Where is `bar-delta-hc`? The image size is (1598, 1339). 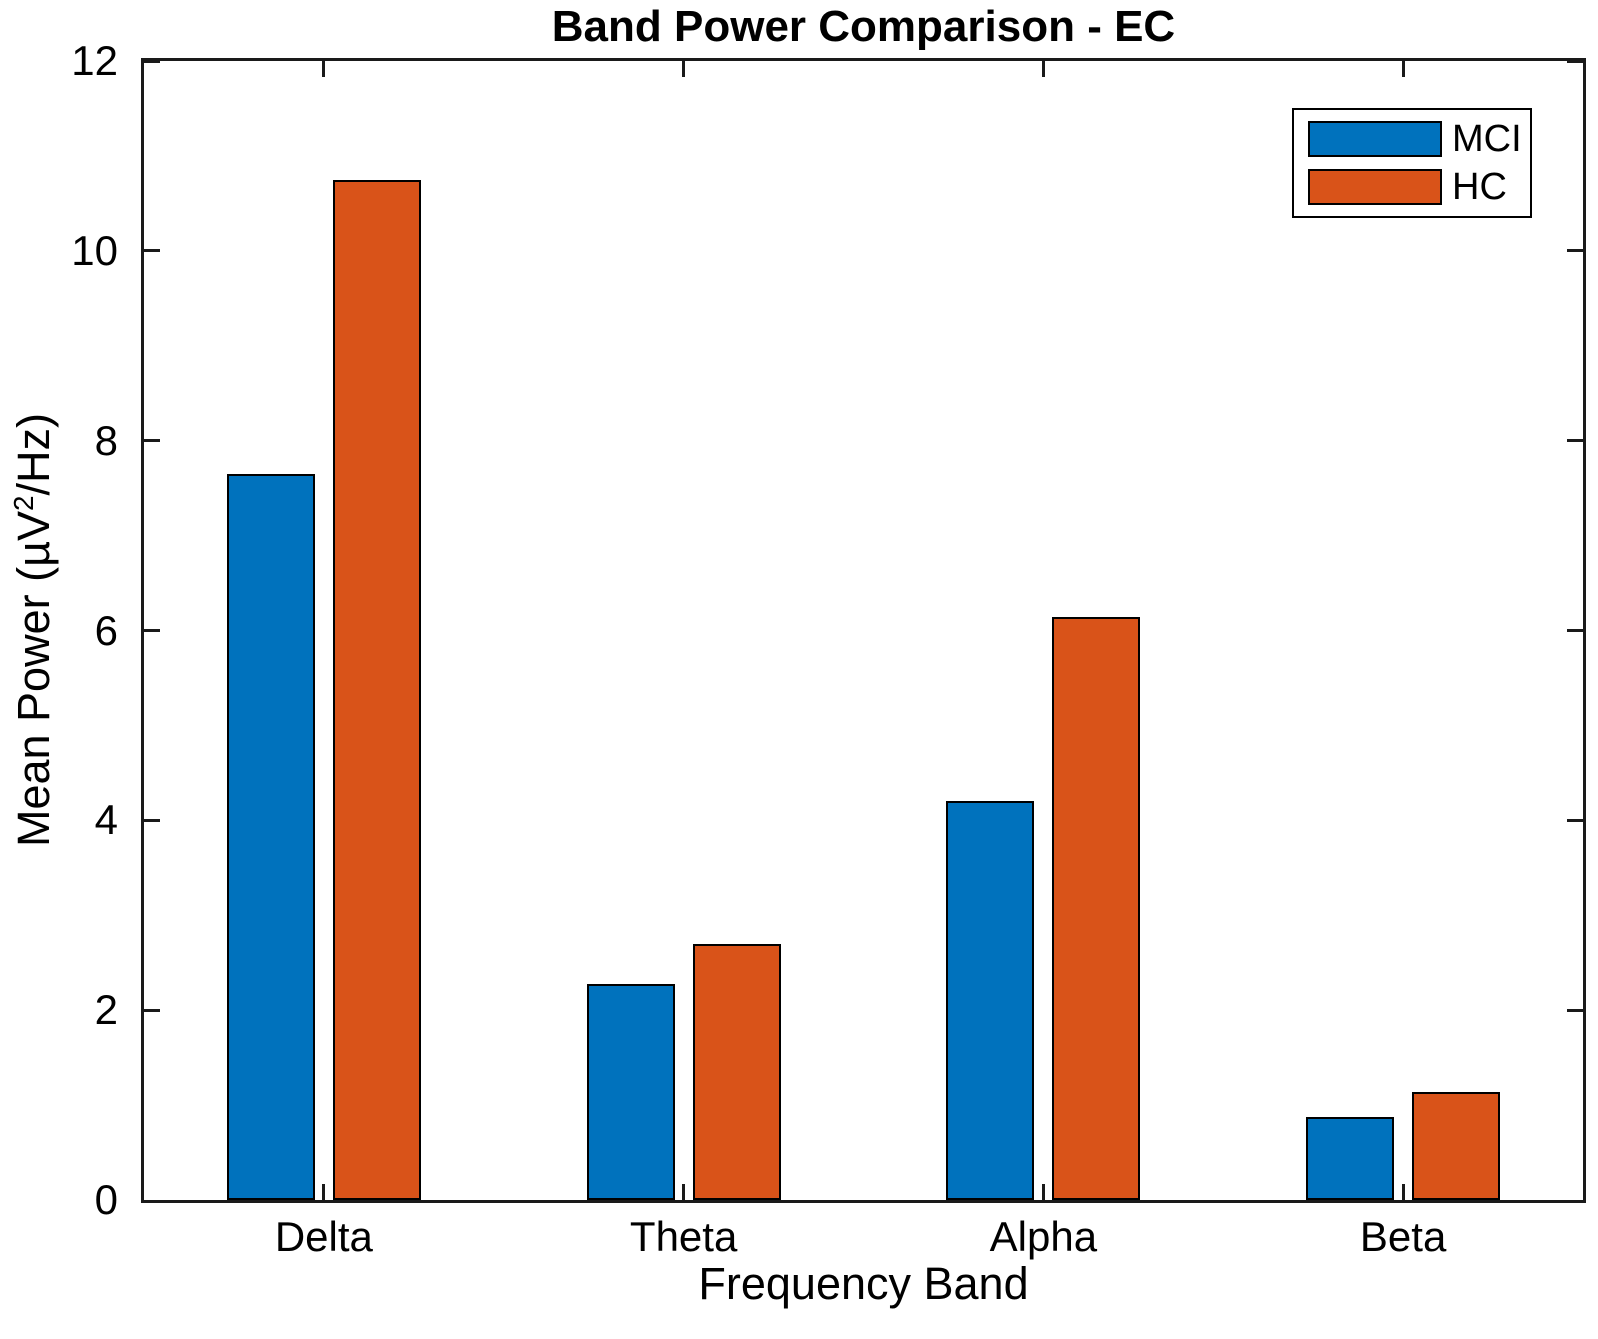
bar-delta-hc is located at coordinates (376, 689).